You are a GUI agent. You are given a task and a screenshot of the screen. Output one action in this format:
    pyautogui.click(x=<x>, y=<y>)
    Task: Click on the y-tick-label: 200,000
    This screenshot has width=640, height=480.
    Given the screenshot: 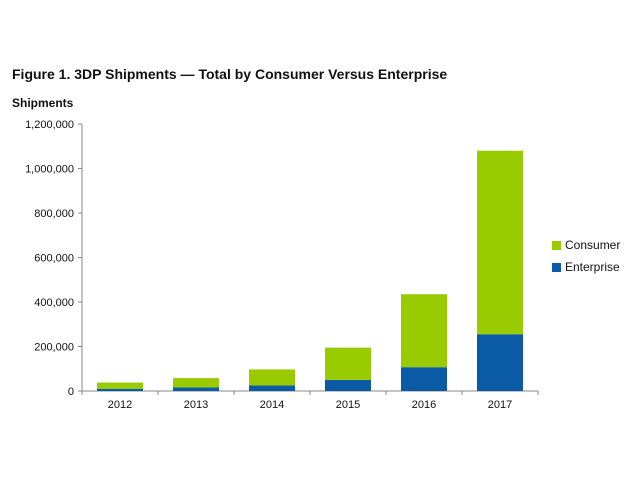 What is the action you would take?
    pyautogui.click(x=54, y=348)
    